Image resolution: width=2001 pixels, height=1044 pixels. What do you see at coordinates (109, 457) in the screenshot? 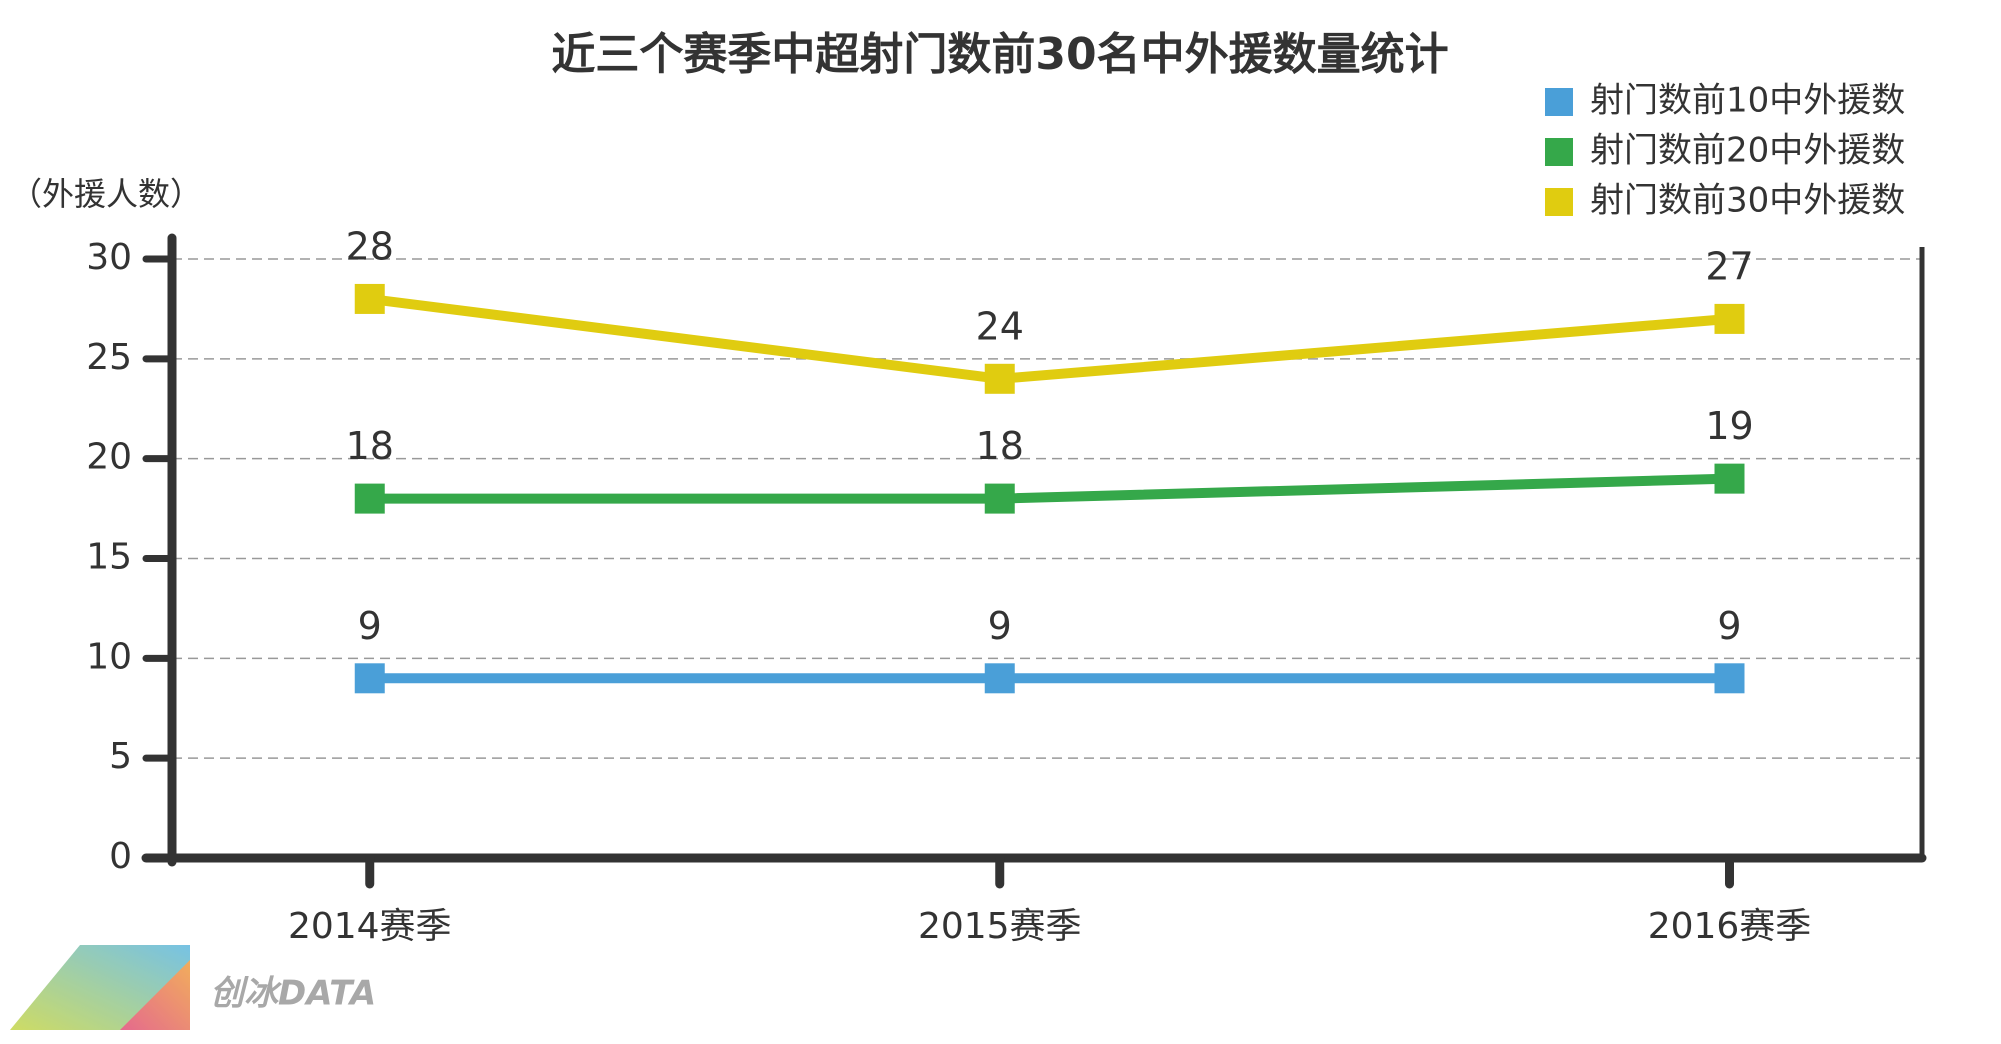
I see `y-tick-label: 20` at bounding box center [109, 457].